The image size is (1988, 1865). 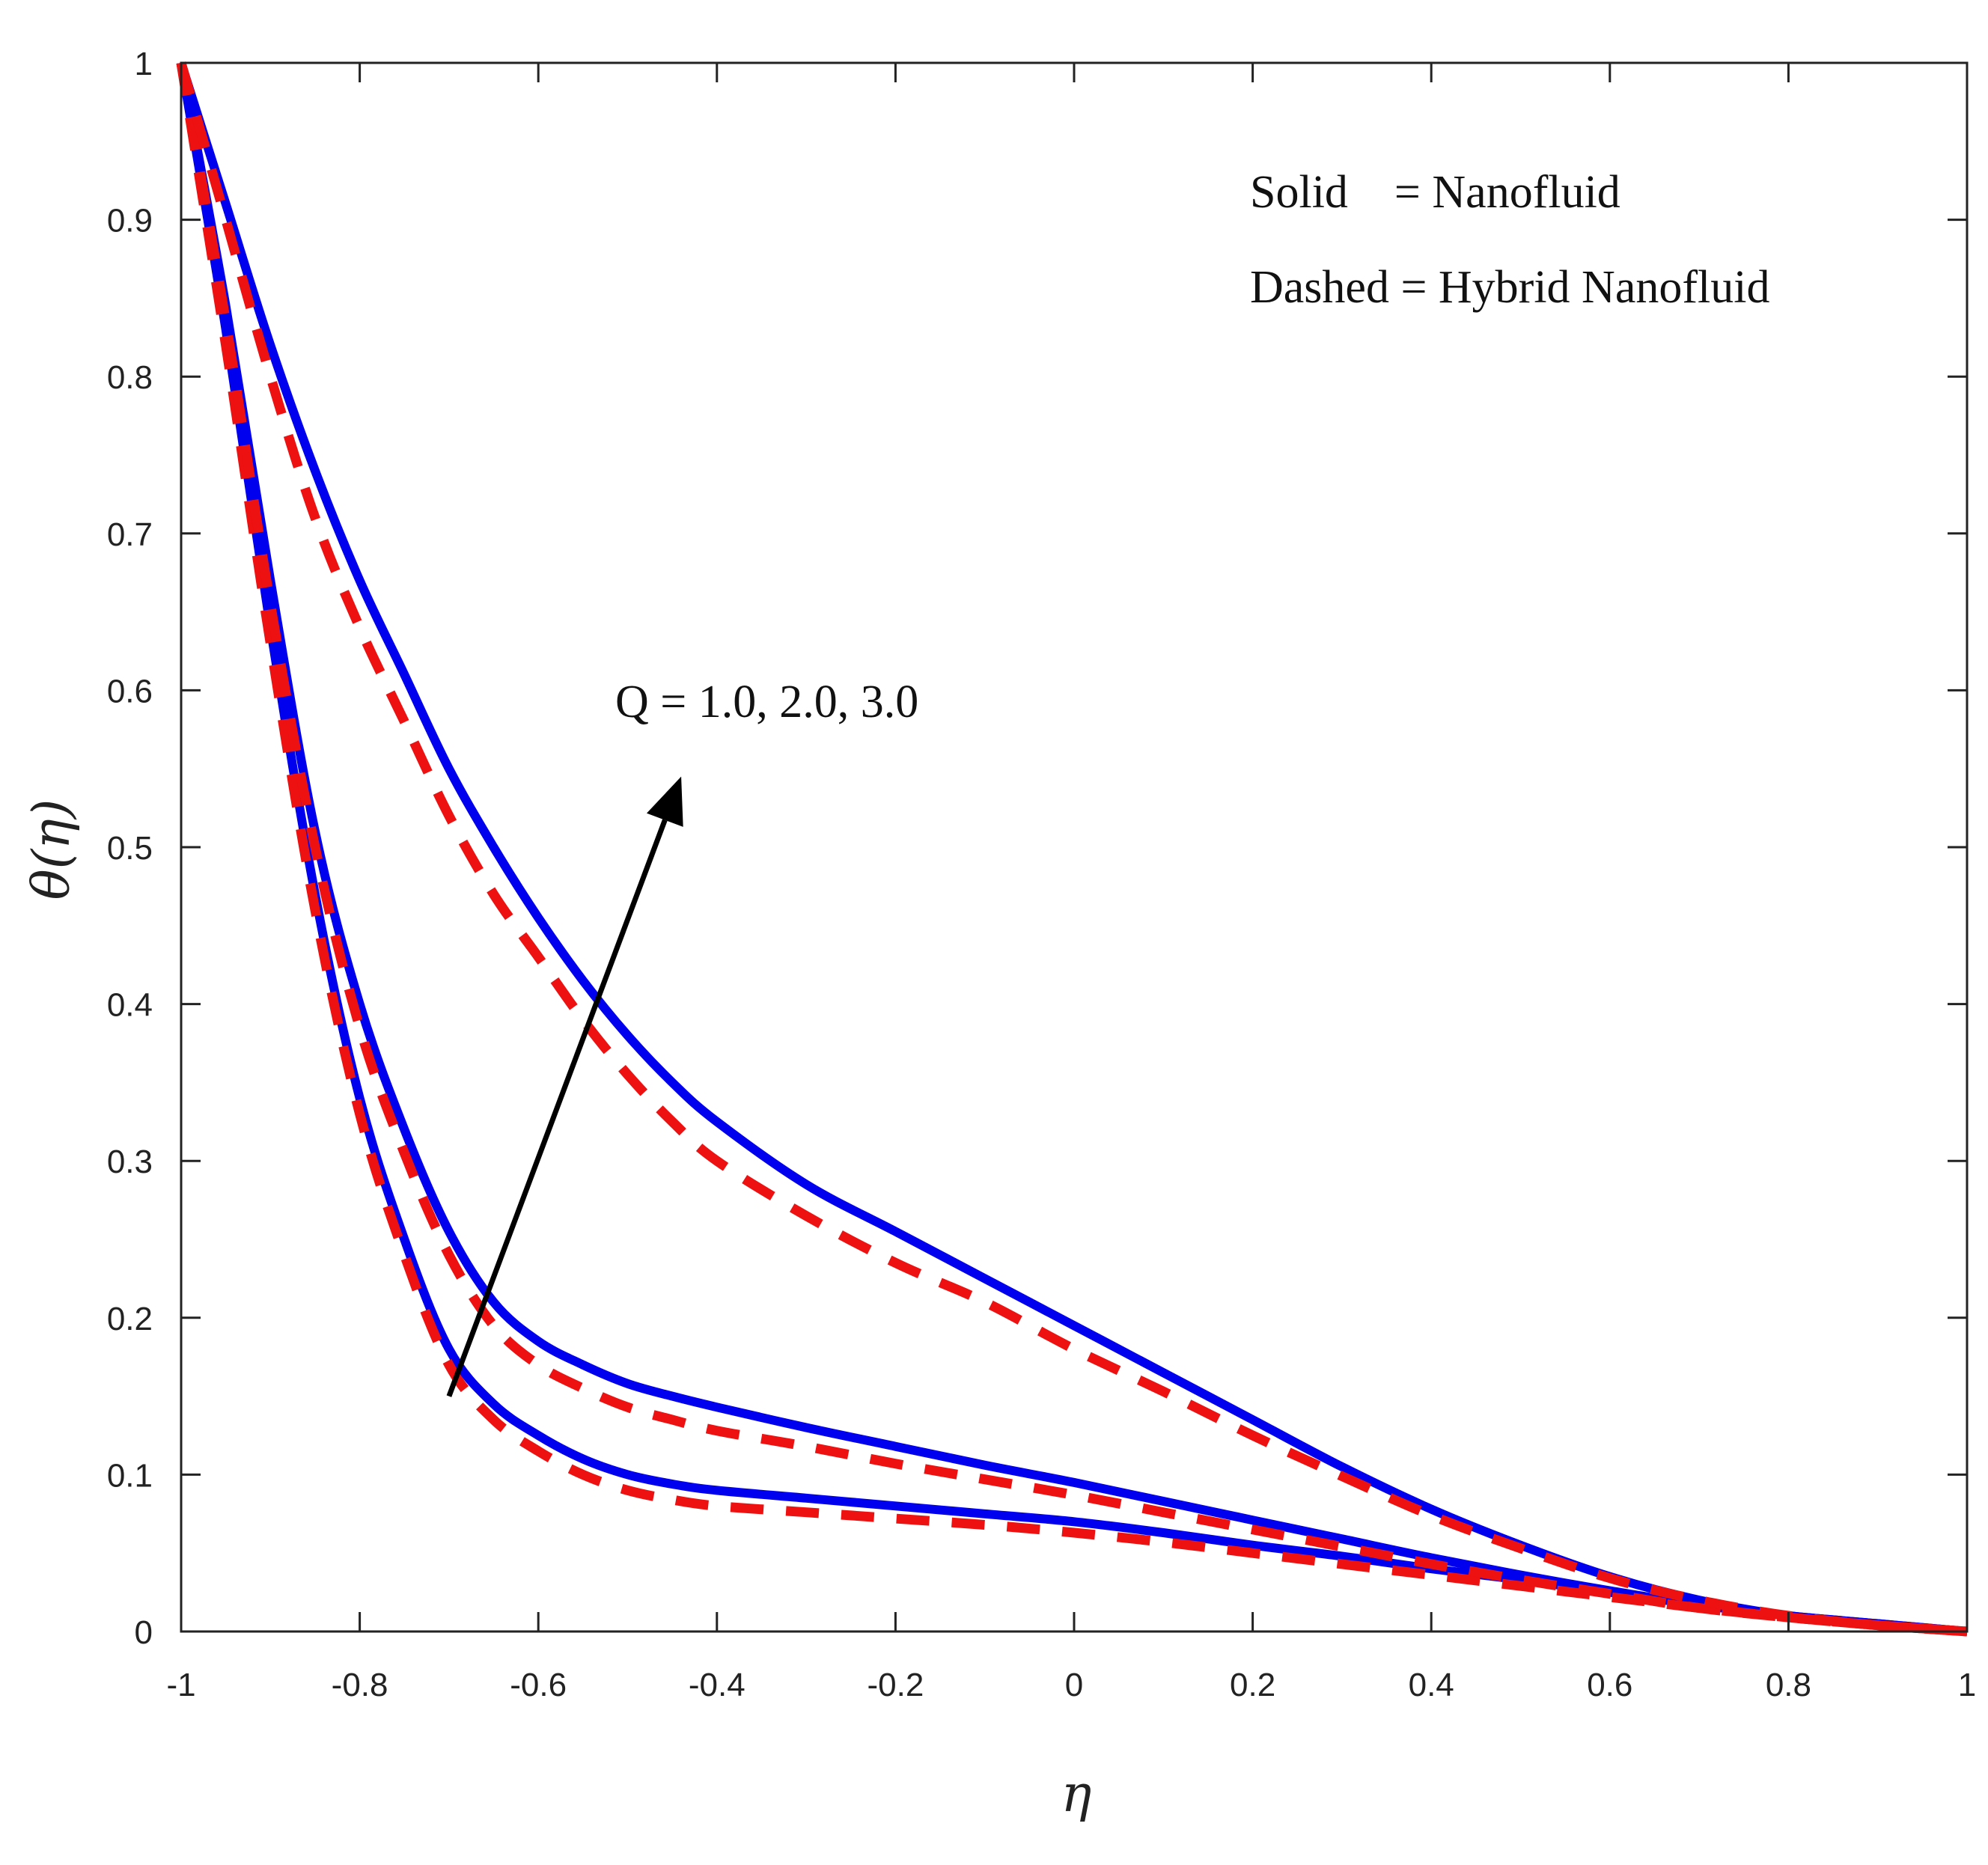 What do you see at coordinates (130, 1475) in the screenshot?
I see `y-tick-label: 0.1` at bounding box center [130, 1475].